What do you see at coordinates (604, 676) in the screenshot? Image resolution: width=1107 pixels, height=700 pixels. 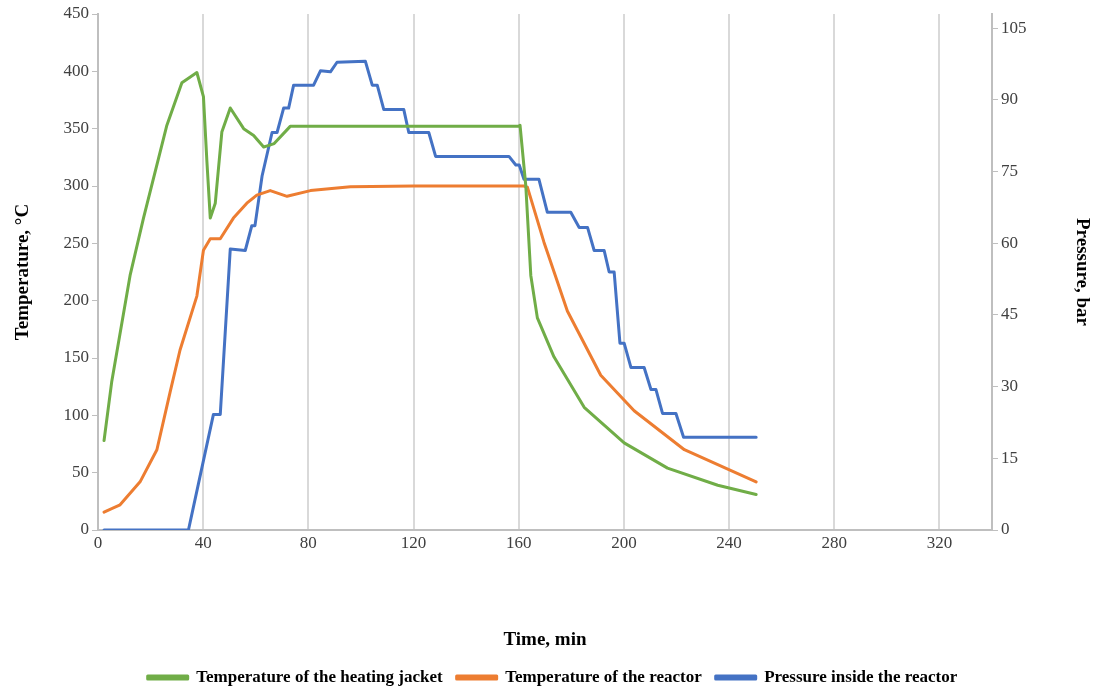 I see `legend-label: Temperature of the reactor` at bounding box center [604, 676].